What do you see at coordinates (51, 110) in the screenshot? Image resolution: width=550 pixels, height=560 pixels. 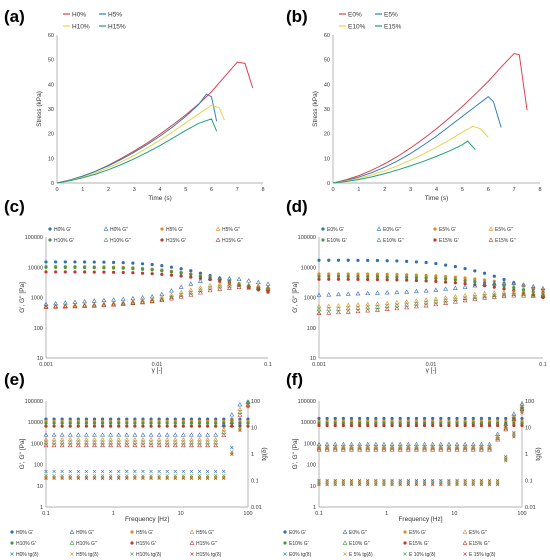 I see `y-tick-label: 30` at bounding box center [51, 110].